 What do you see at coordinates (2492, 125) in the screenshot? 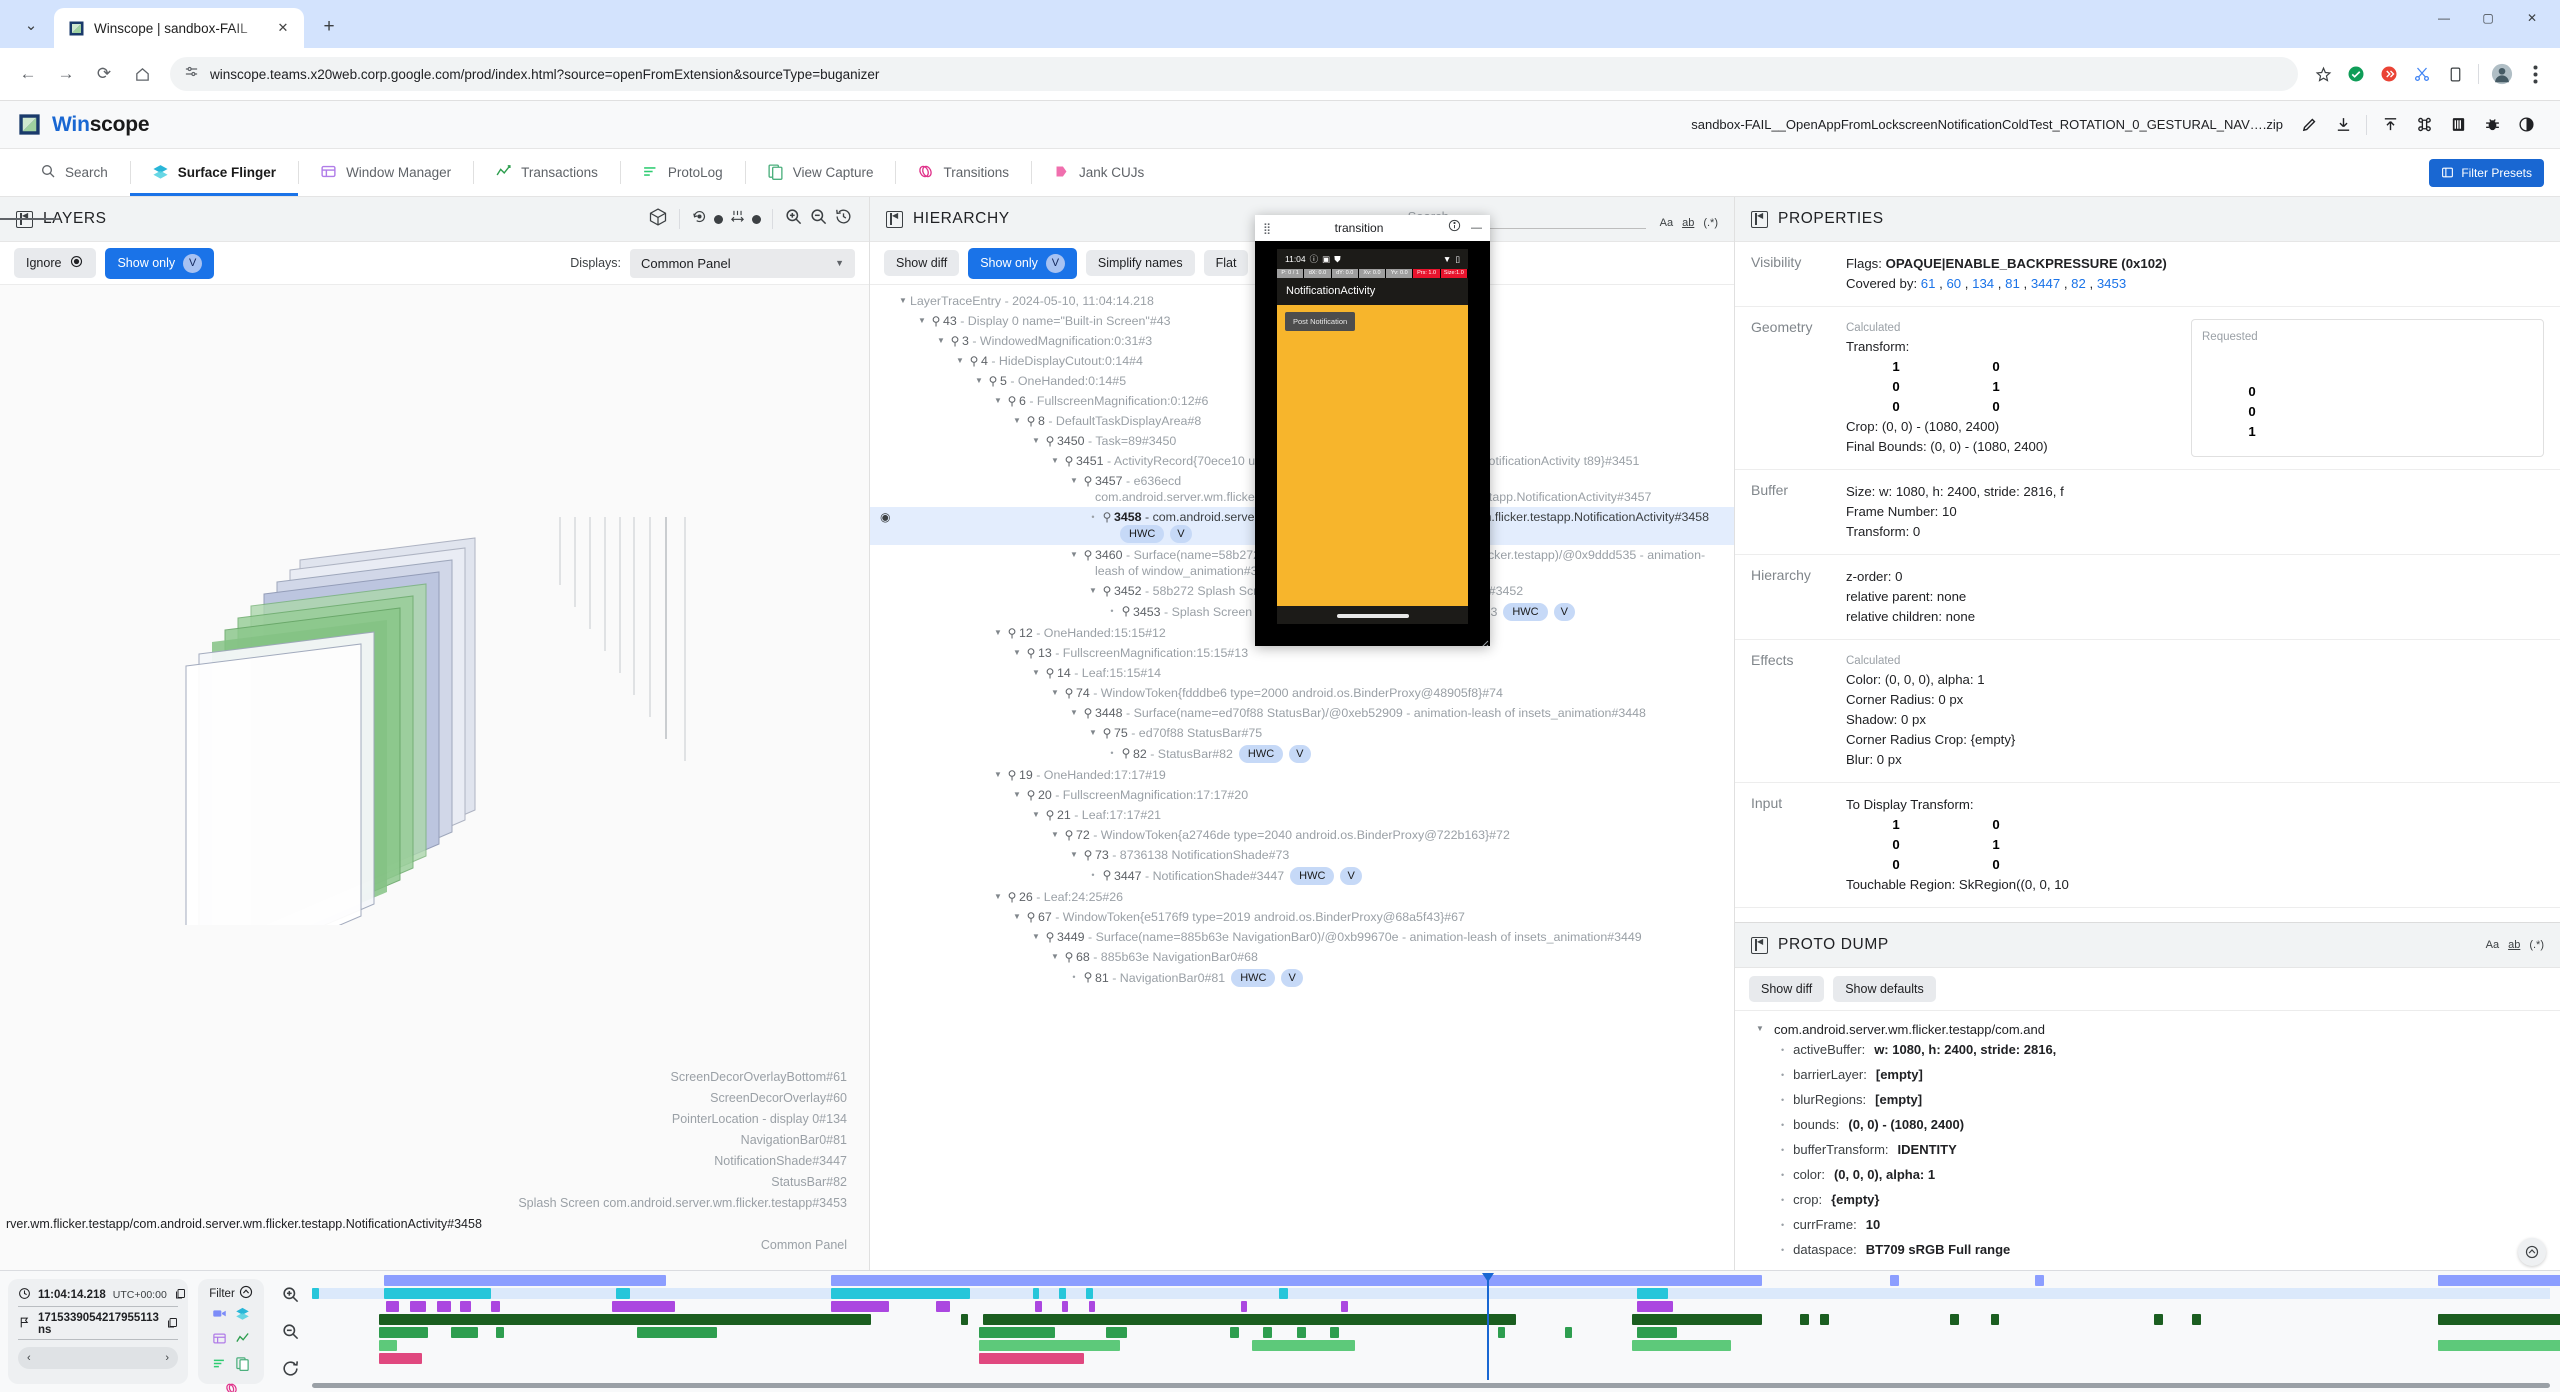
I see `bug-icon` at bounding box center [2492, 125].